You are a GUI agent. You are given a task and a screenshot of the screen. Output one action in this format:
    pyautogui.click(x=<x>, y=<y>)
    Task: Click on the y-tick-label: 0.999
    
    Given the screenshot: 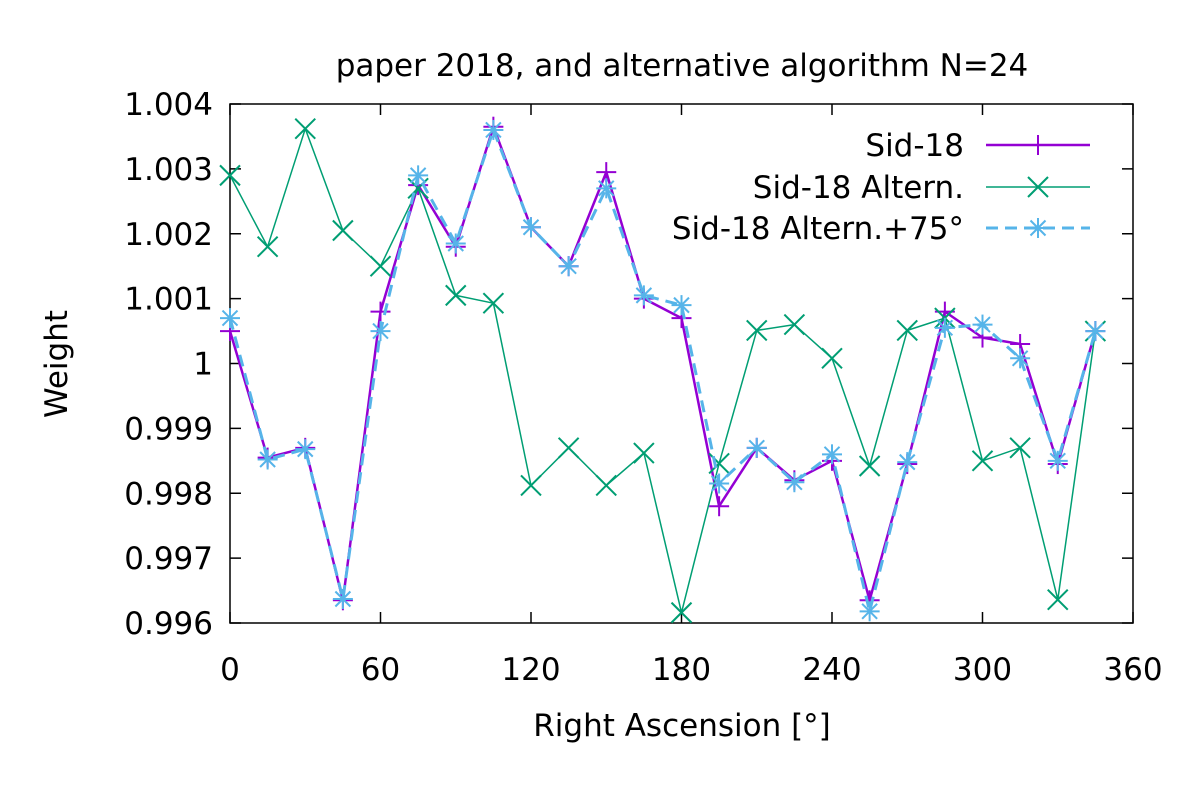 What is the action you would take?
    pyautogui.click(x=168, y=429)
    